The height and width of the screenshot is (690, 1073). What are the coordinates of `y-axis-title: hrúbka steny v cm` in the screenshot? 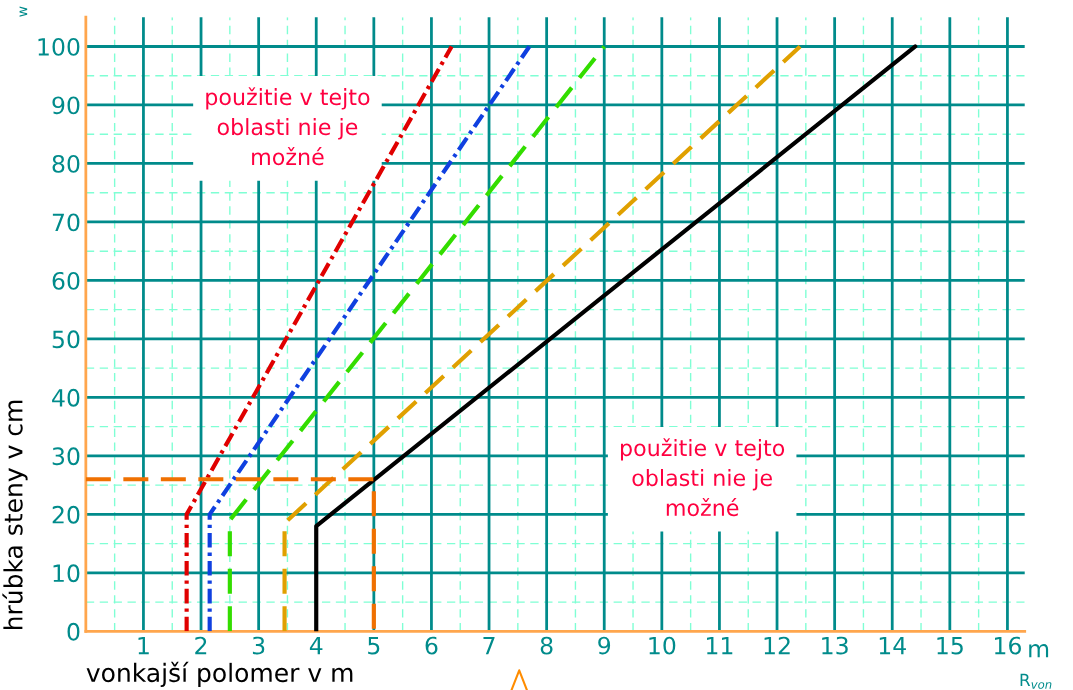 It's located at (15, 515).